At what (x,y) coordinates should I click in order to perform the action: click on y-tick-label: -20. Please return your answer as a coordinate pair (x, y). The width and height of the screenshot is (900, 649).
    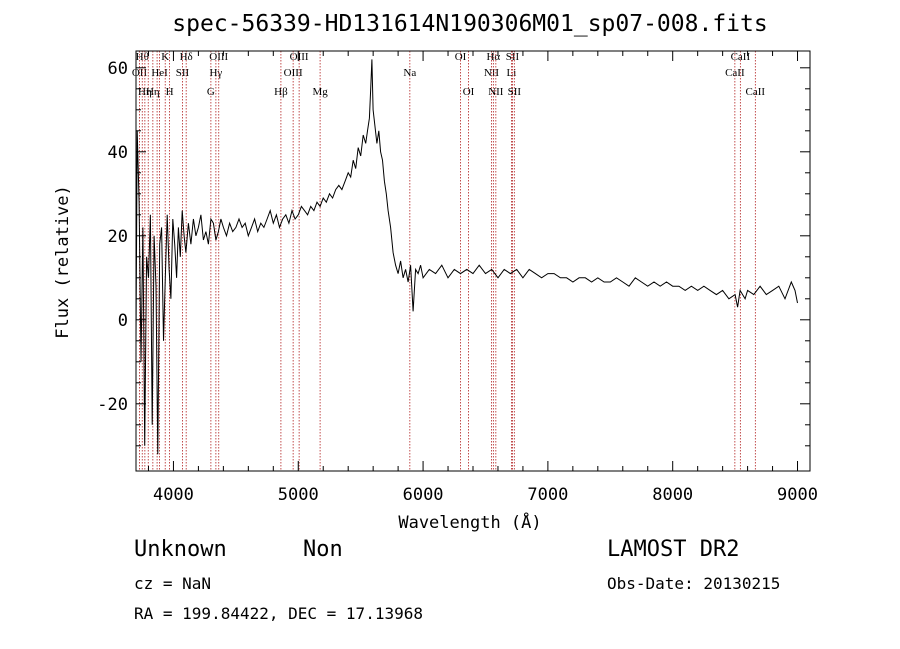
    Looking at the image, I should click on (112, 405).